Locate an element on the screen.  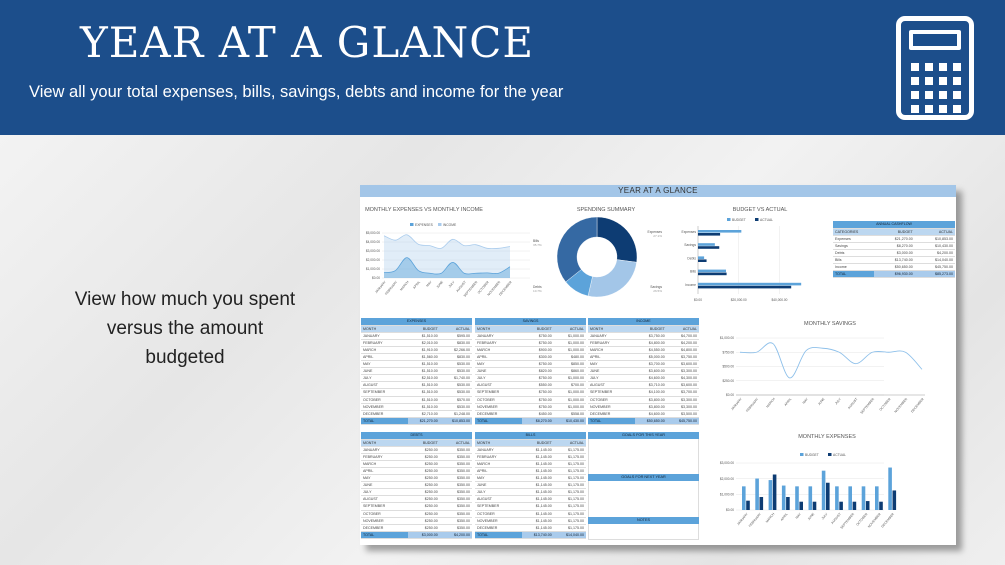
budget-cell: $300.00 is located at coordinates (537, 357).